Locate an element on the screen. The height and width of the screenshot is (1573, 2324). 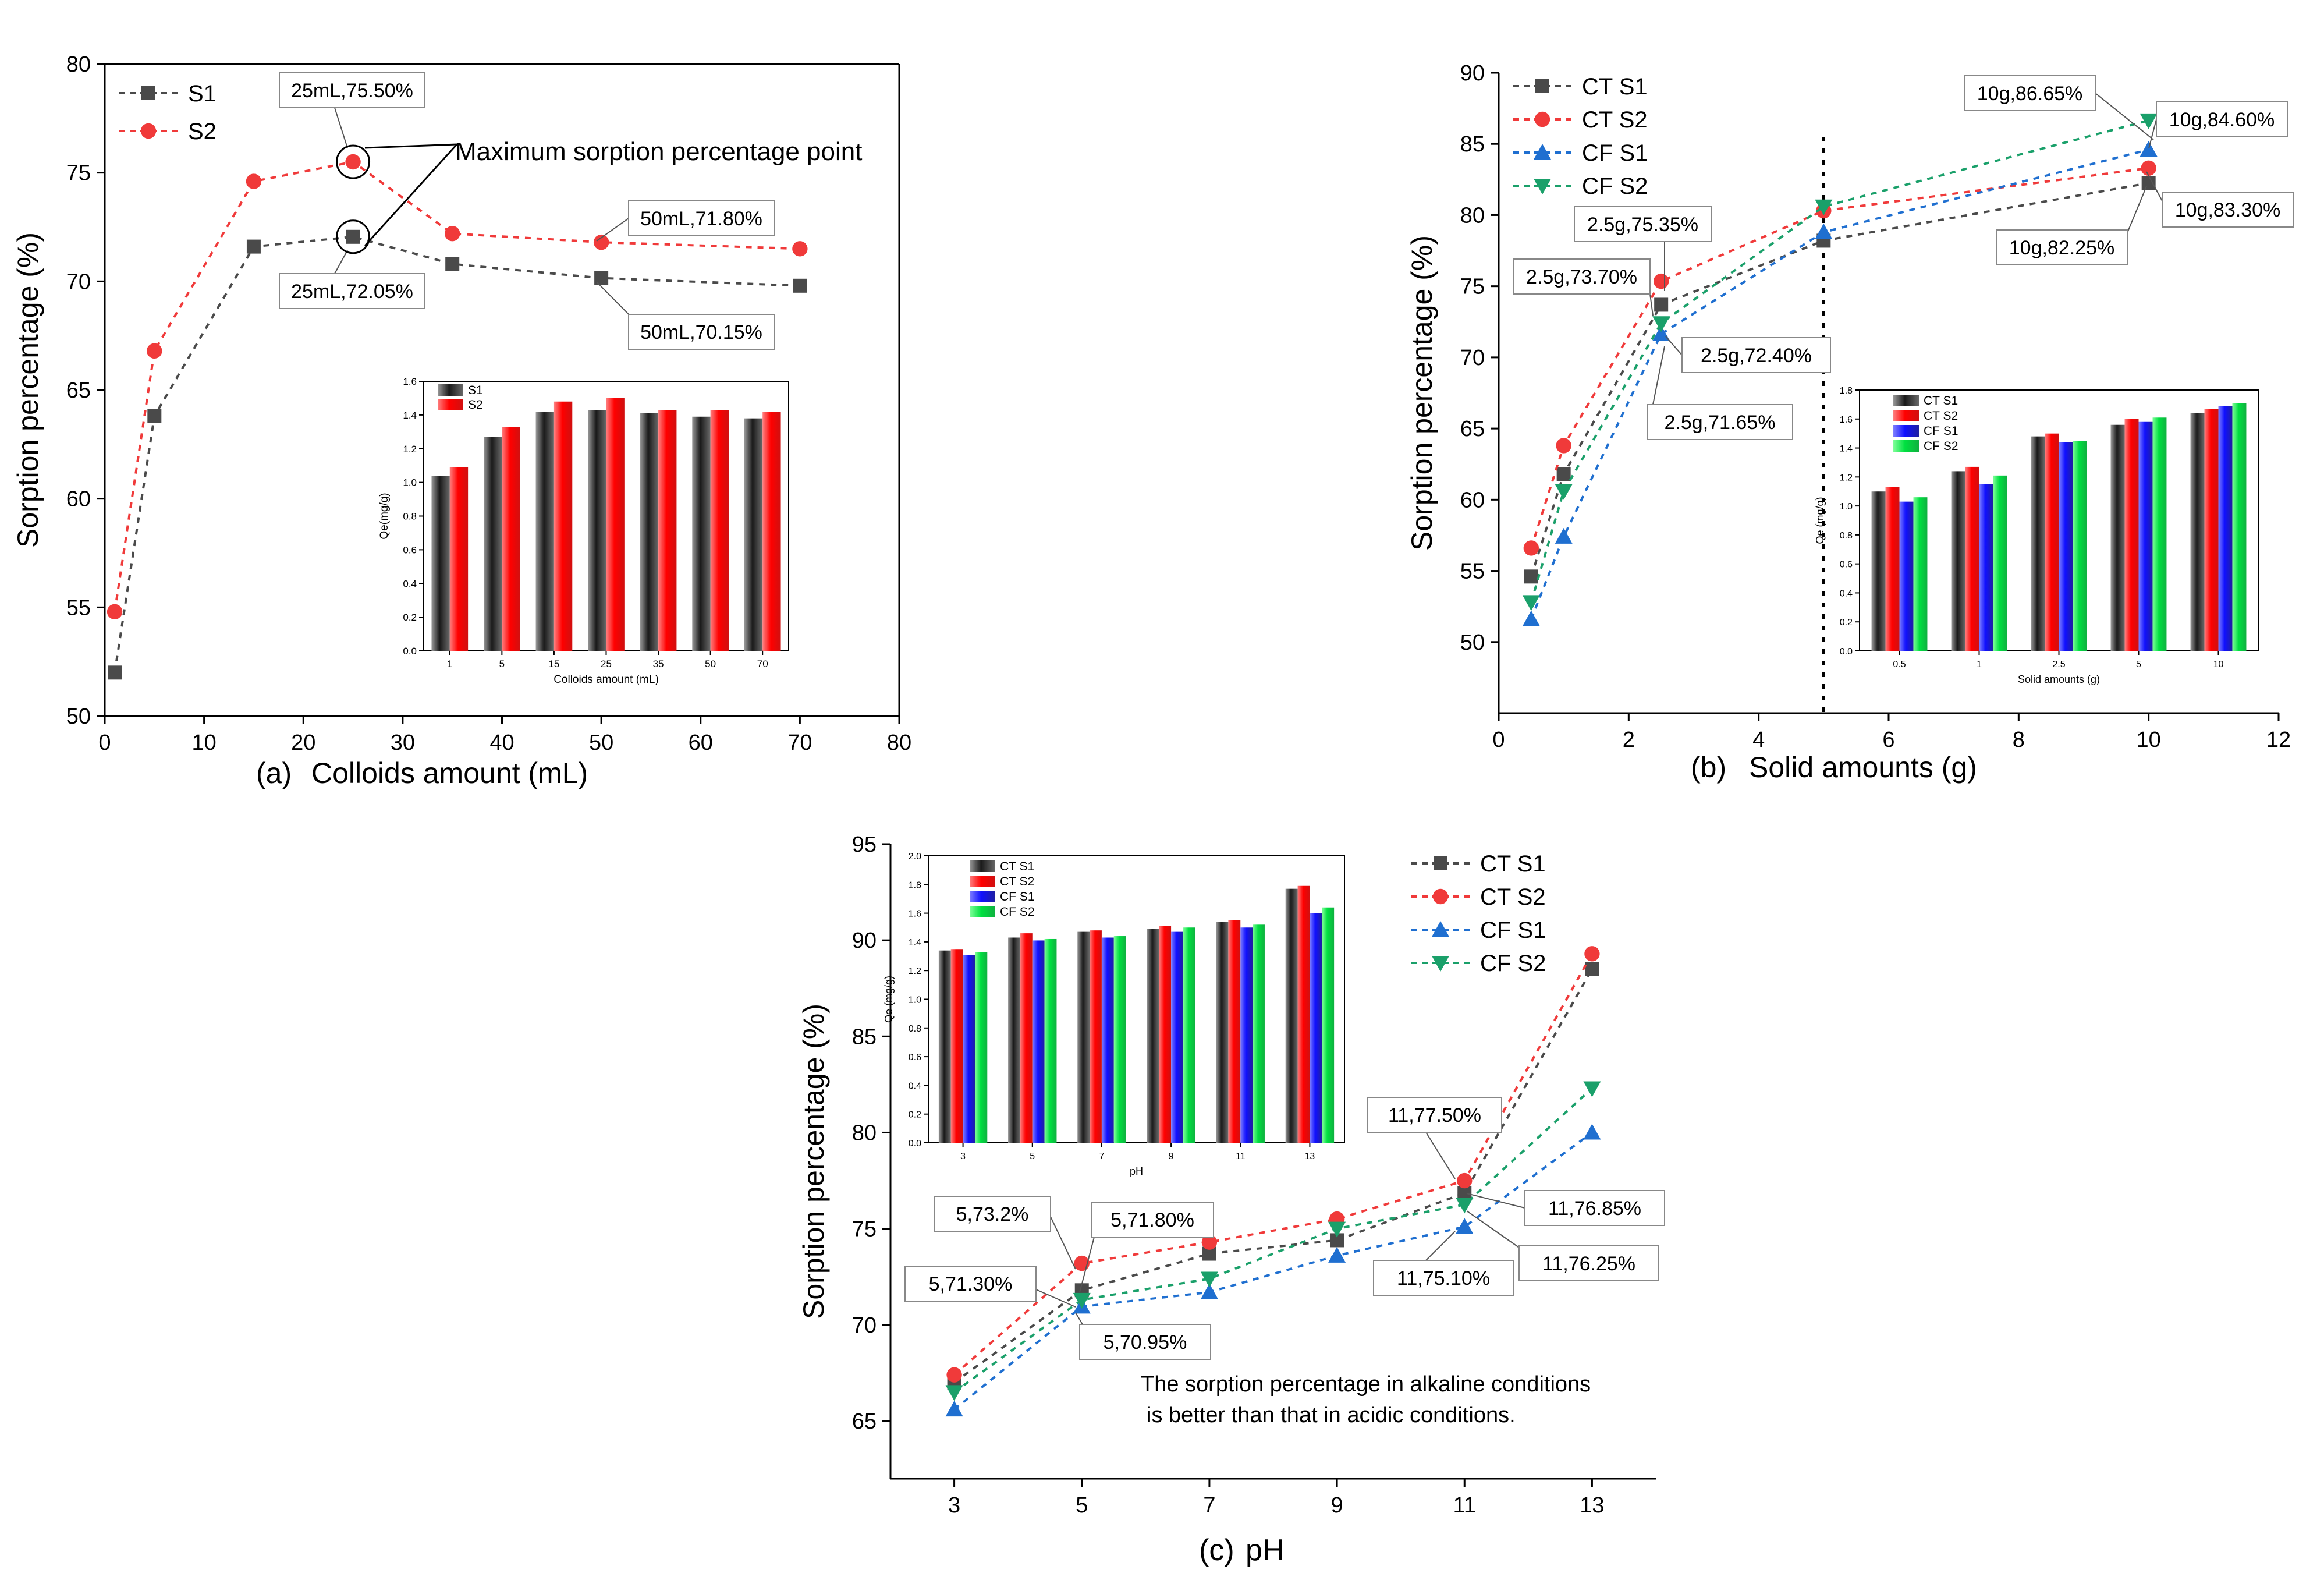
callout-label: 5,71.80% is located at coordinates (1152, 1220).